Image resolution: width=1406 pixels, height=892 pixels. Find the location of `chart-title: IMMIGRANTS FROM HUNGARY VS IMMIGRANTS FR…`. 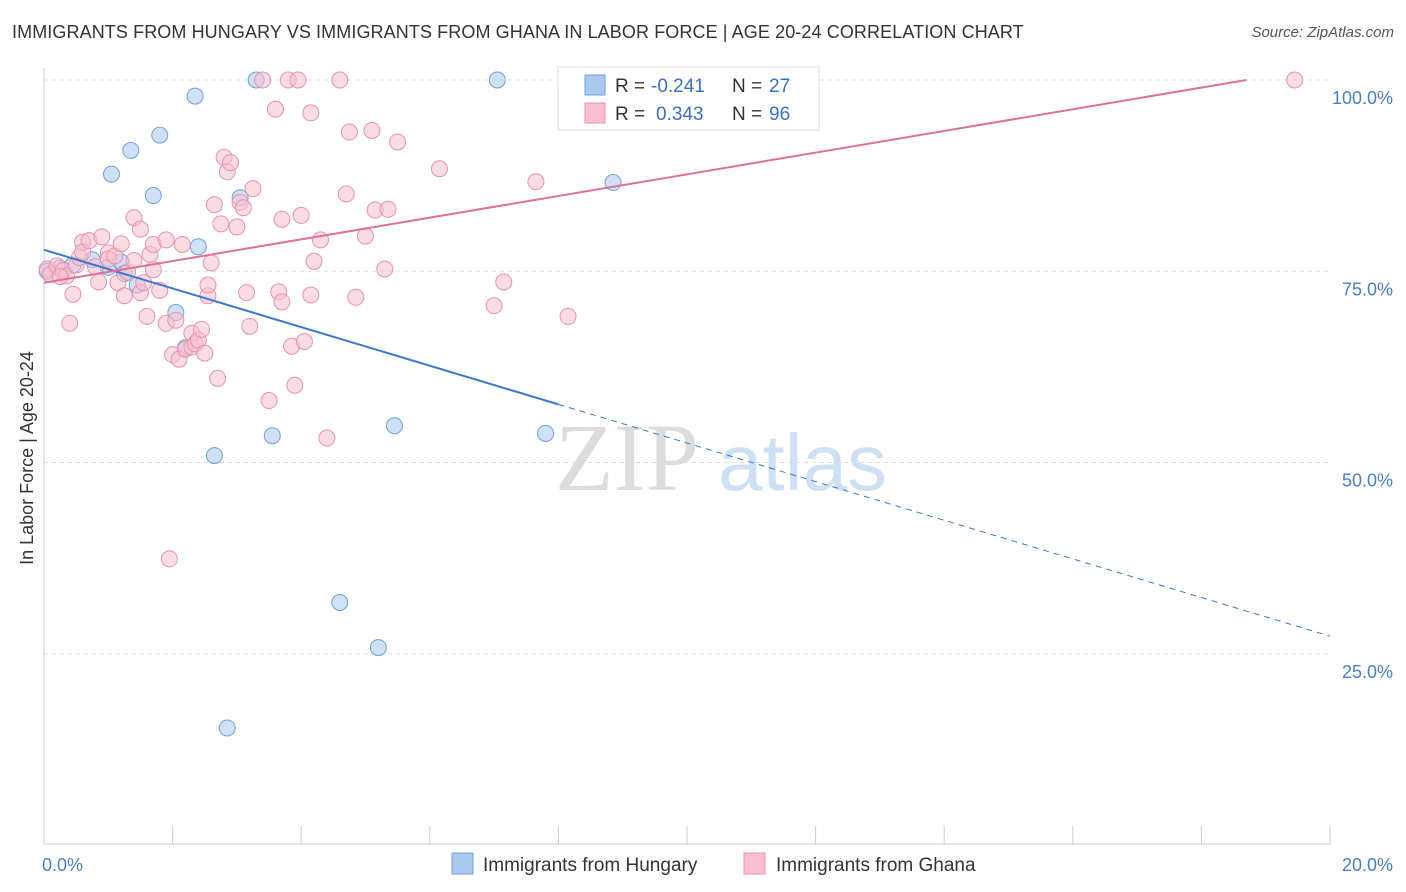

chart-title: IMMIGRANTS FROM HUNGARY VS IMMIGRANTS FR… is located at coordinates (518, 32).